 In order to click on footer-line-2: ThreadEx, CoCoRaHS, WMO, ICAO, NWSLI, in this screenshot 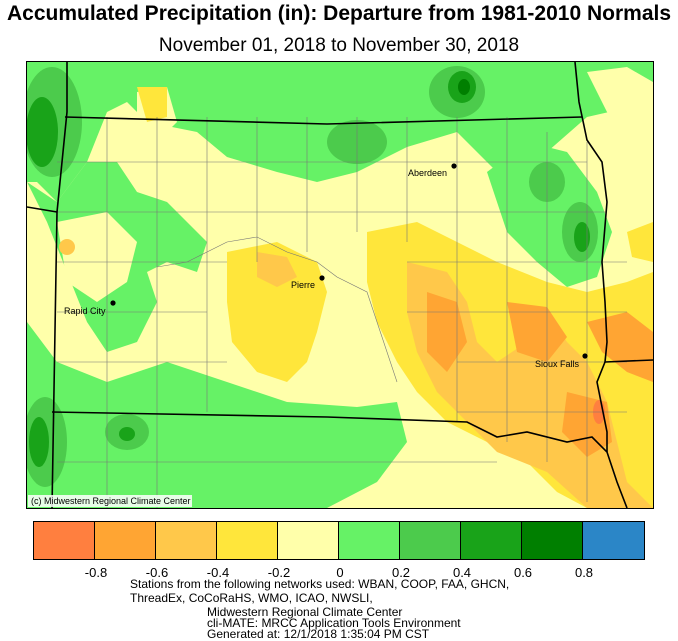, I will do `click(251, 598)`.